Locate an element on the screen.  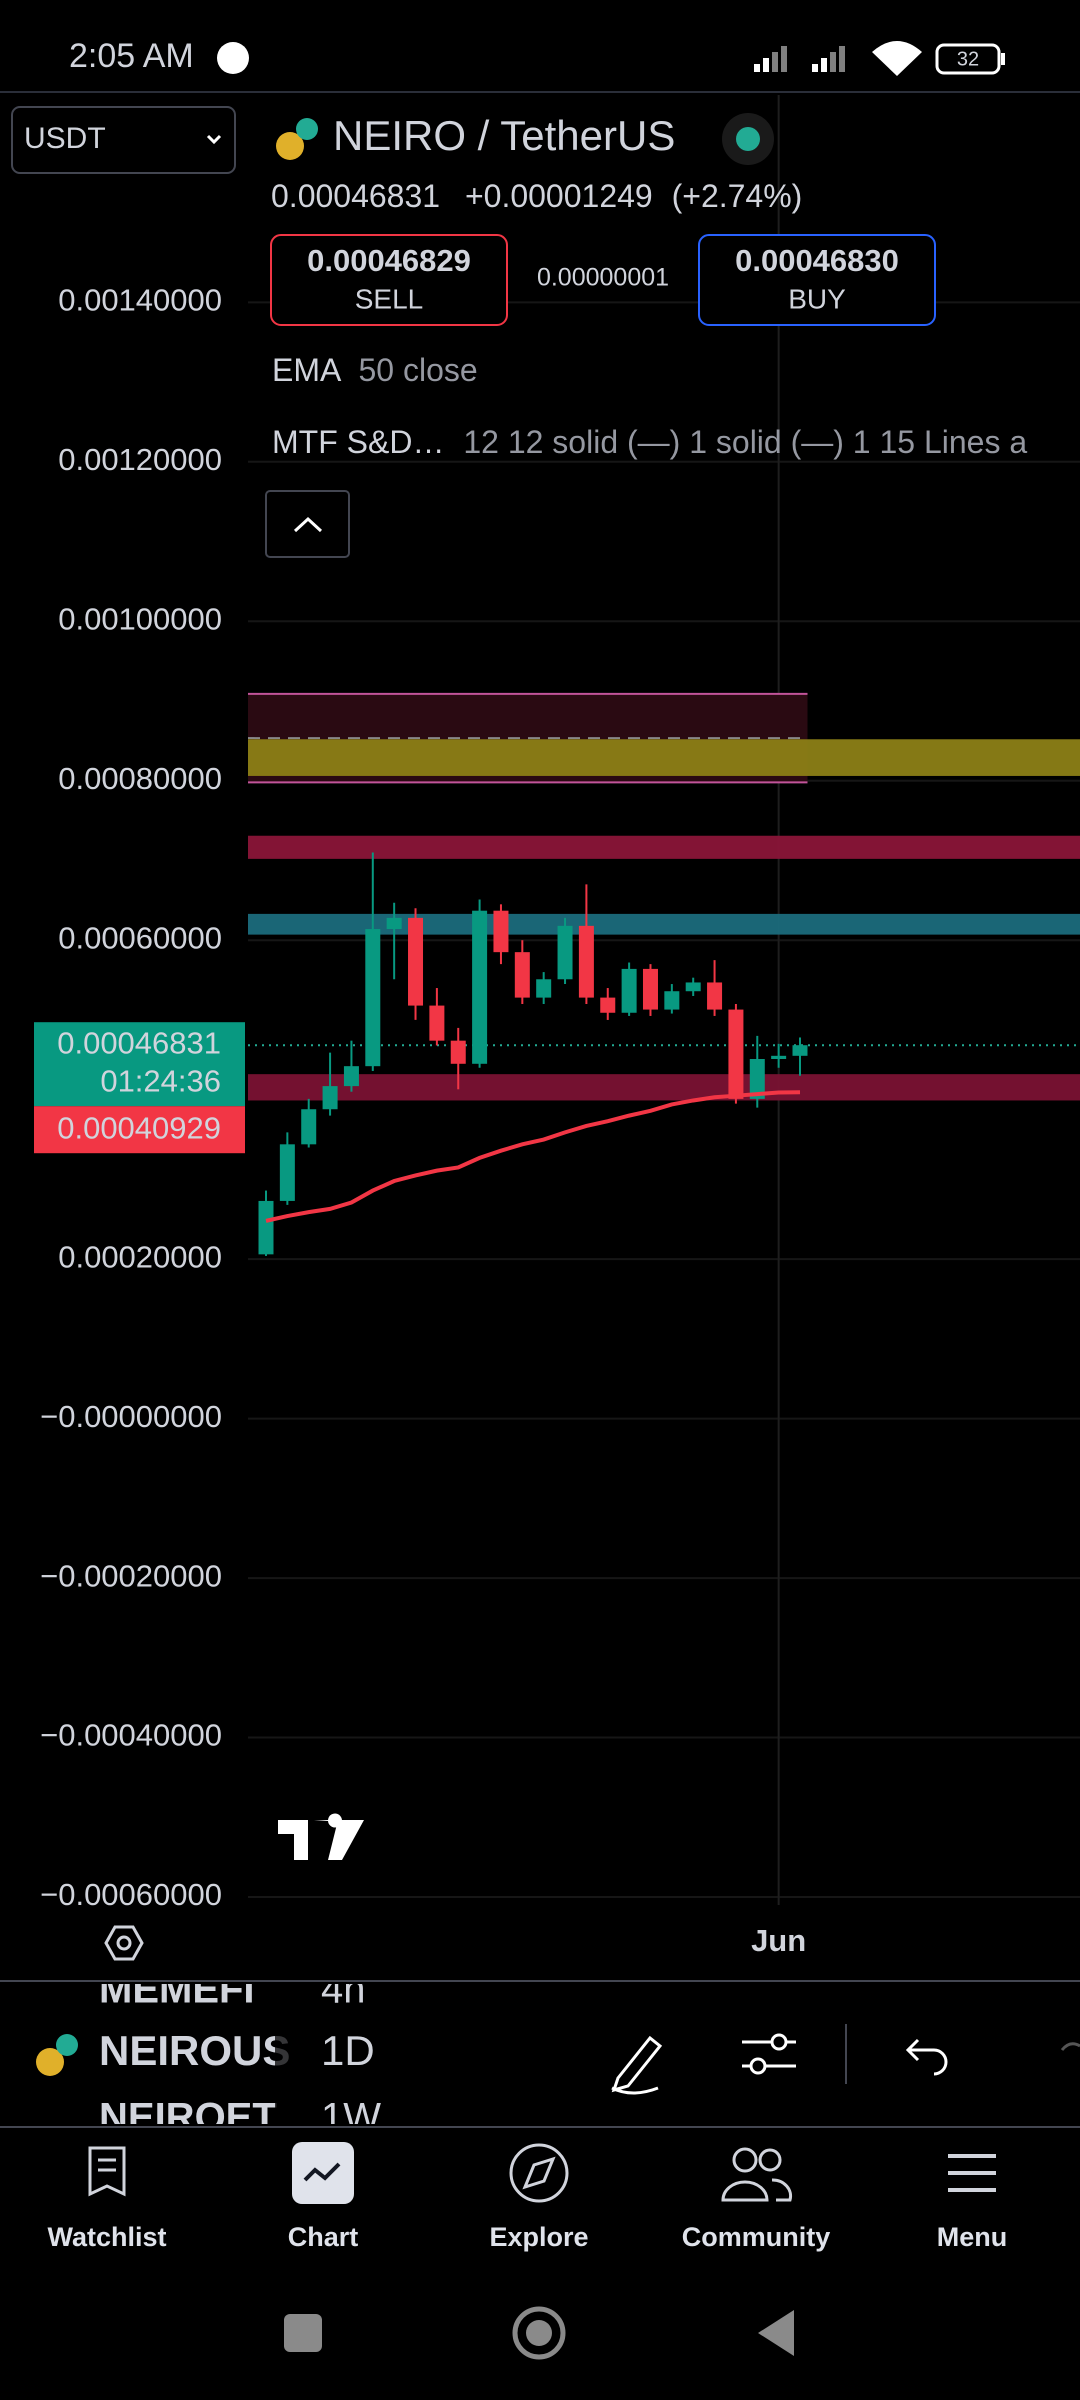
sell-price: 0.00046829 is located at coordinates (389, 260).